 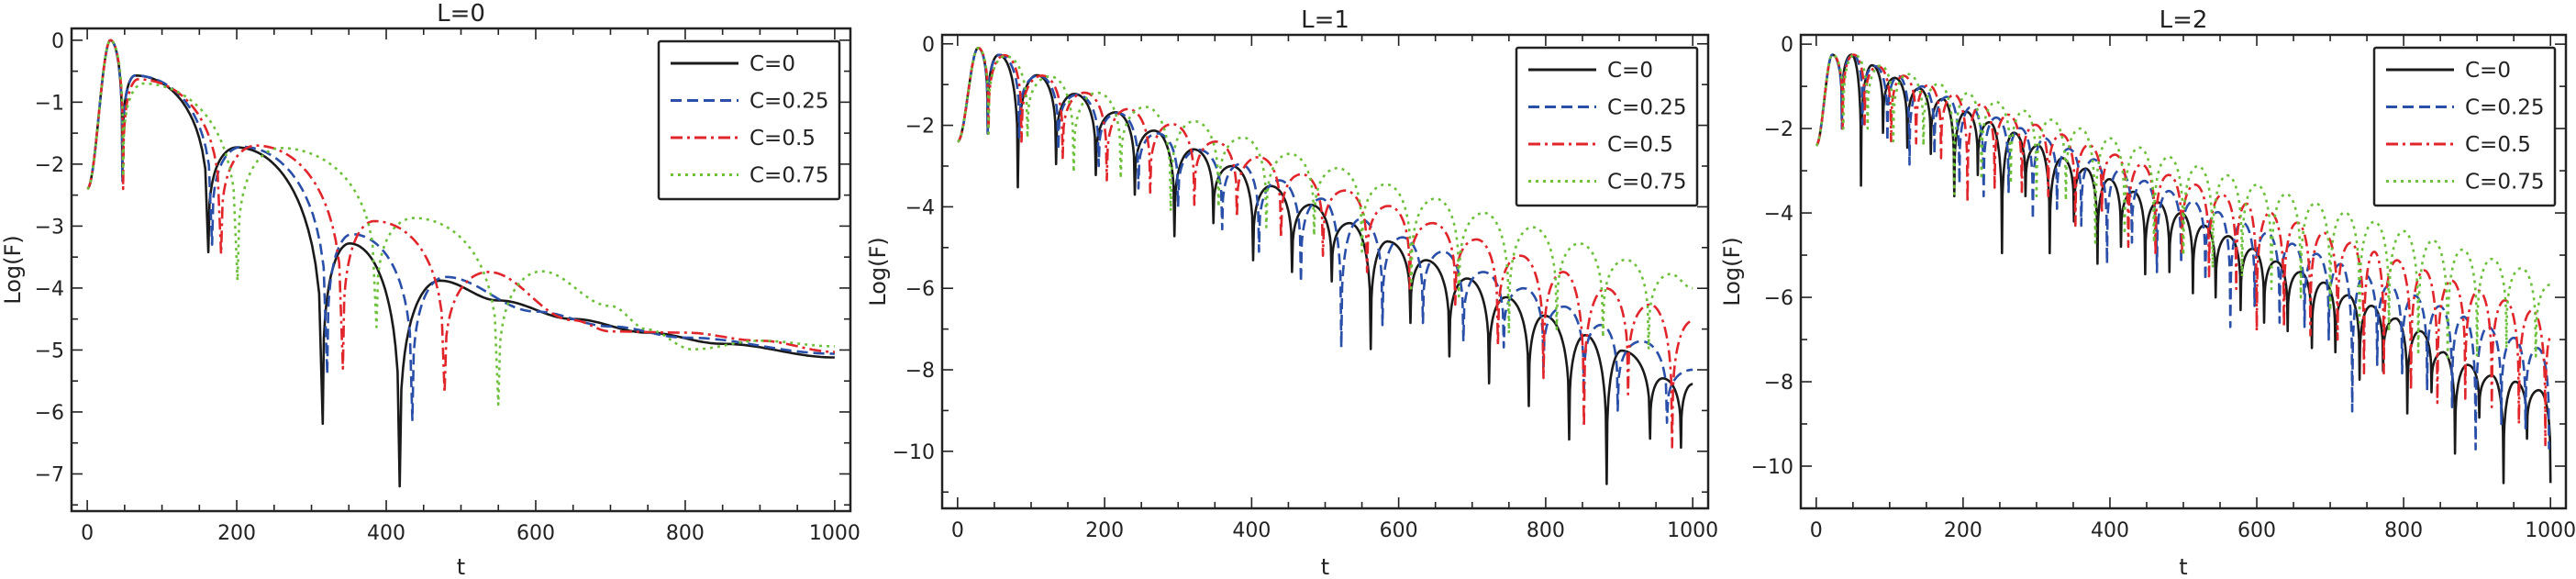 I want to click on y-tick-label: −5, so click(x=49, y=351).